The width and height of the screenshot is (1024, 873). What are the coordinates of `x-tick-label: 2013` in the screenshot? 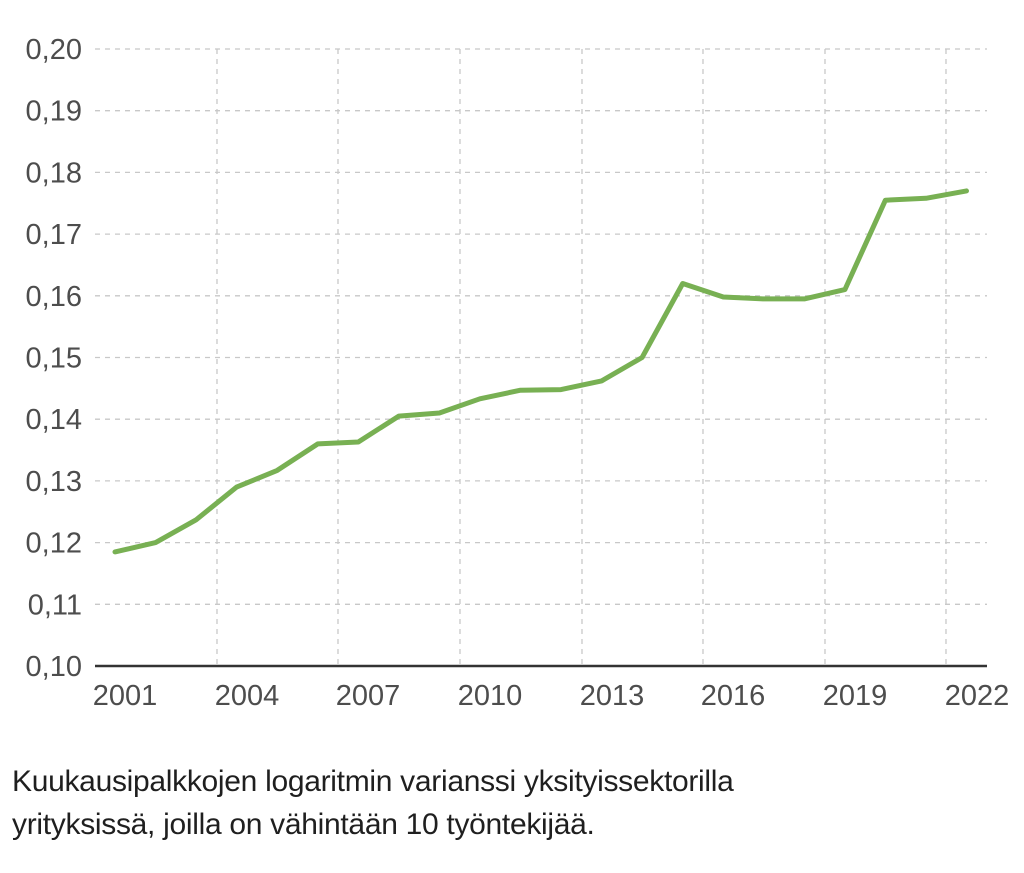 It's located at (612, 696).